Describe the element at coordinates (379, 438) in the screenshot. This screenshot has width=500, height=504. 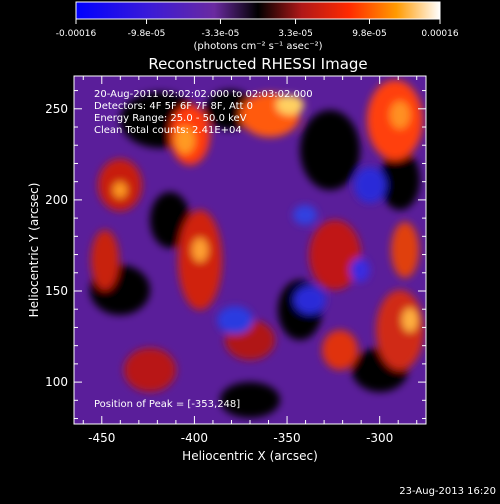
I see `x-tick-label: -300` at that location.